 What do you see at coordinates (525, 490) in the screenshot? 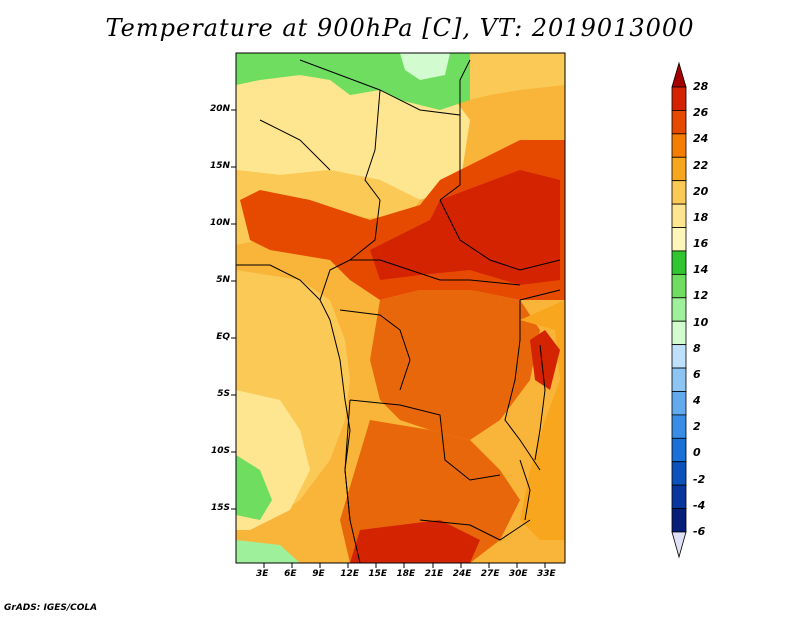
I see `lake-malawi` at bounding box center [525, 490].